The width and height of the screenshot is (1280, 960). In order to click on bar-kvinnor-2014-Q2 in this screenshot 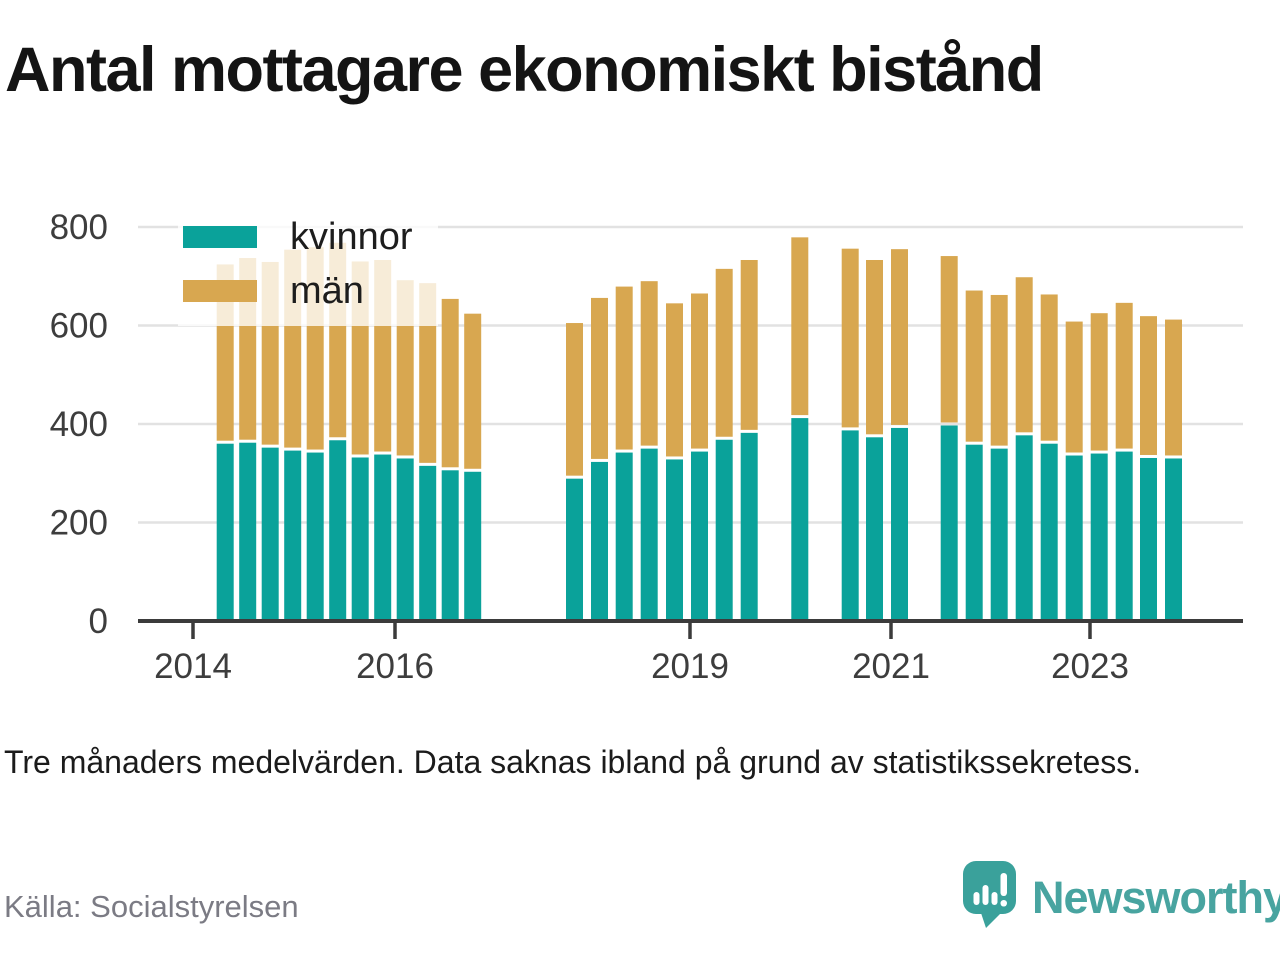, I will do `click(225, 532)`.